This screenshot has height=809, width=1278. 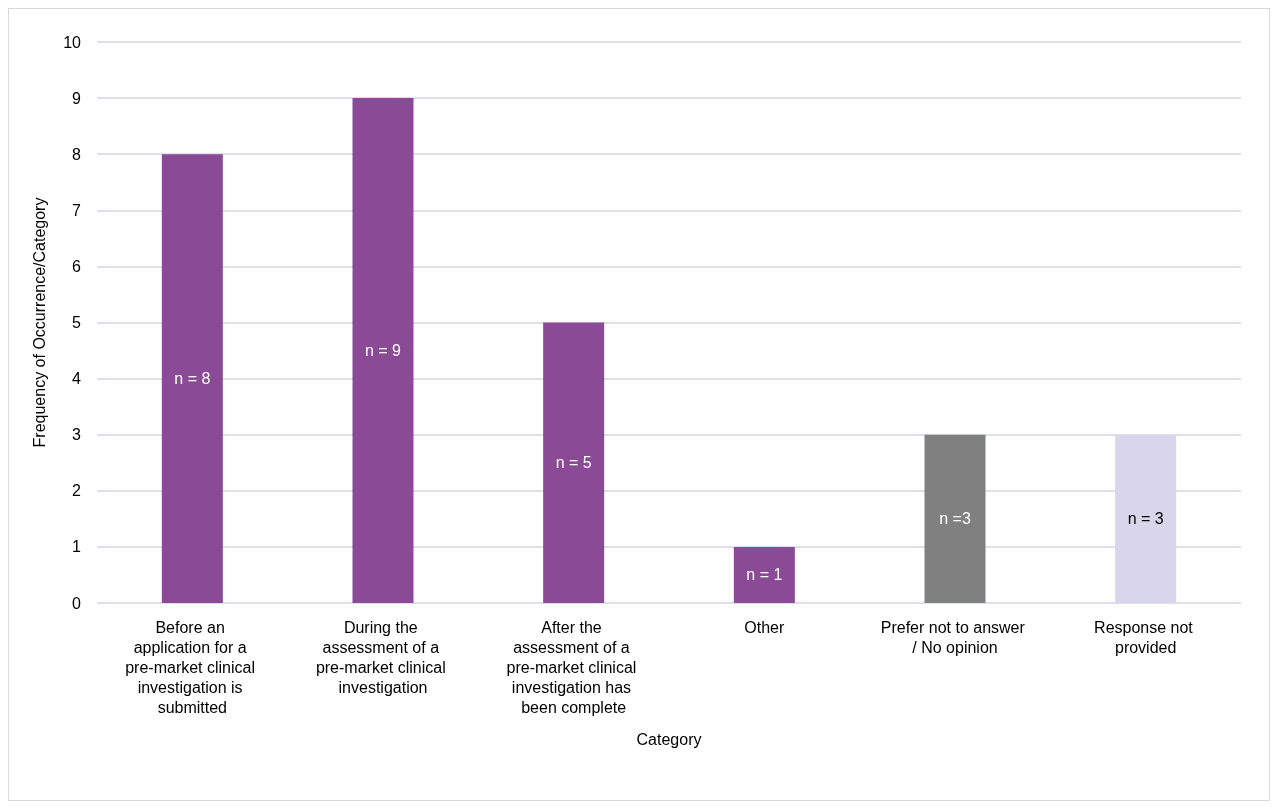 What do you see at coordinates (383, 657) in the screenshot?
I see `x-tick-label: During the assessment of a pre-market clinical investigation` at bounding box center [383, 657].